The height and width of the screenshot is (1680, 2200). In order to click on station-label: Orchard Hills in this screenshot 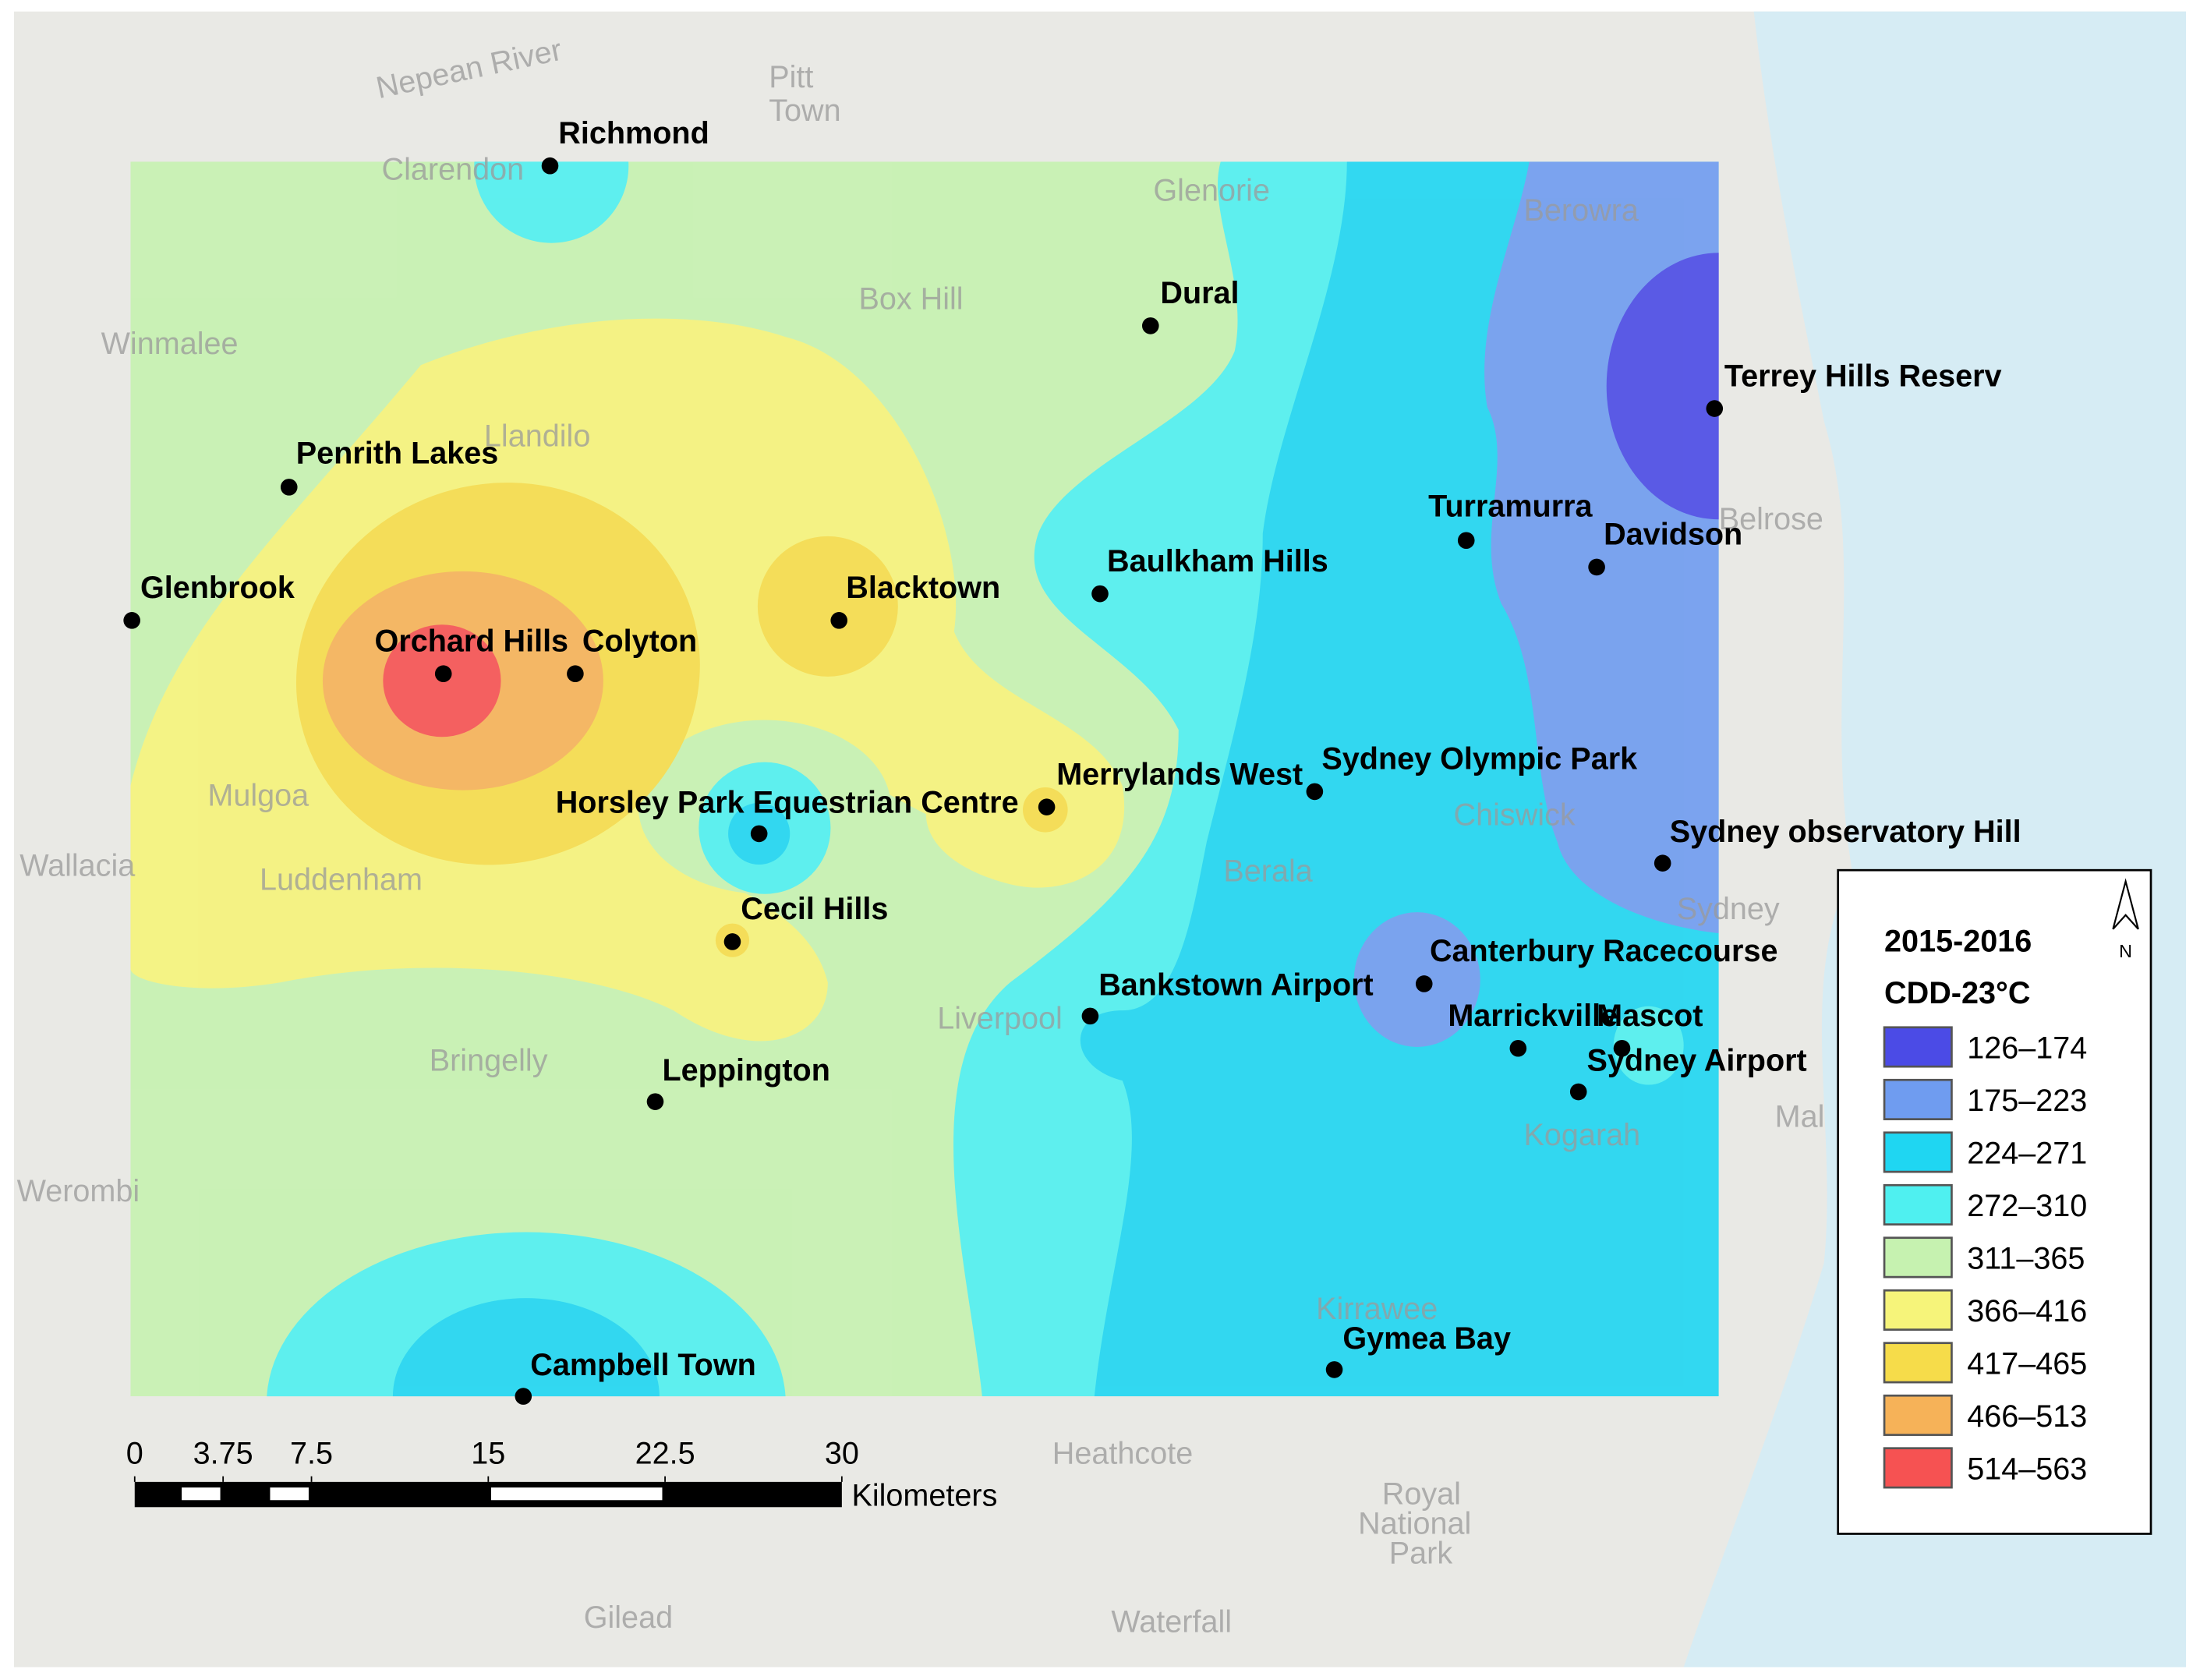, I will do `click(472, 641)`.